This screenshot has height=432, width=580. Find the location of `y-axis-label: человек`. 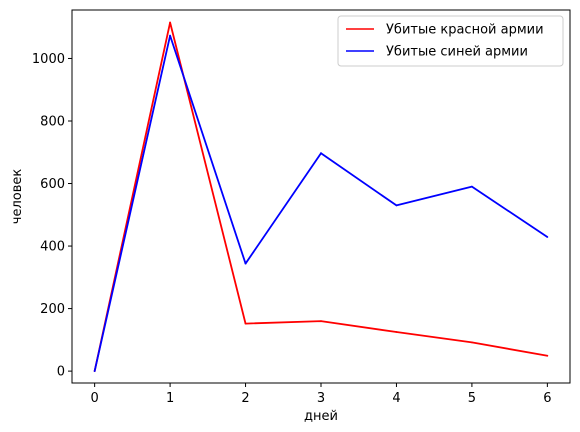

y-axis-label: человек is located at coordinates (17, 197).